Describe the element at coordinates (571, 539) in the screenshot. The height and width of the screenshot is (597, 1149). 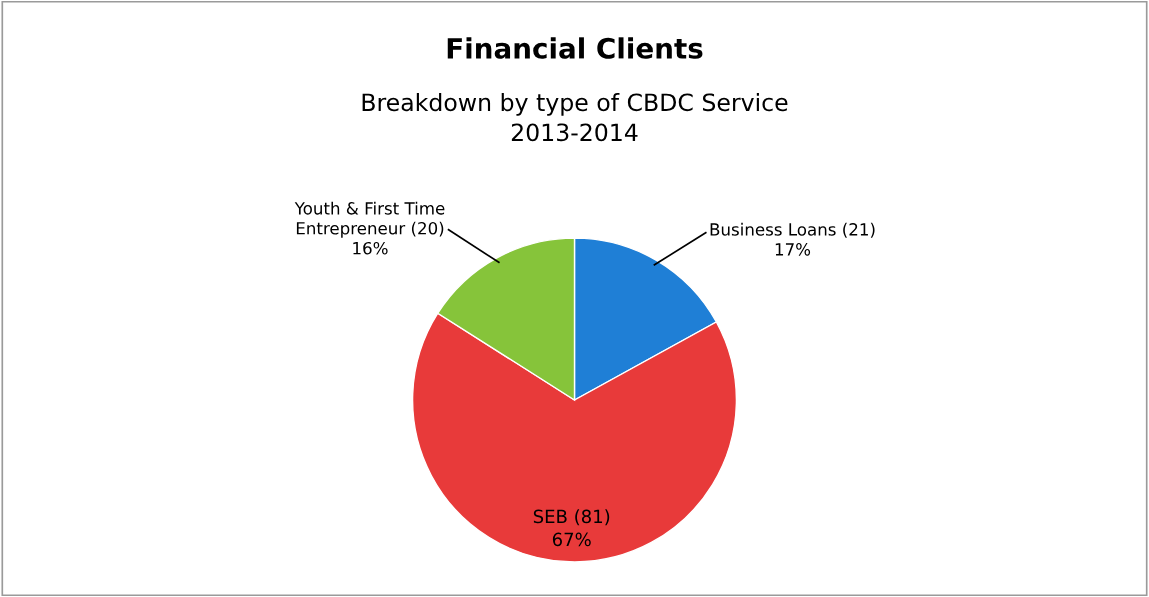
I see `data-label: 67%` at that location.